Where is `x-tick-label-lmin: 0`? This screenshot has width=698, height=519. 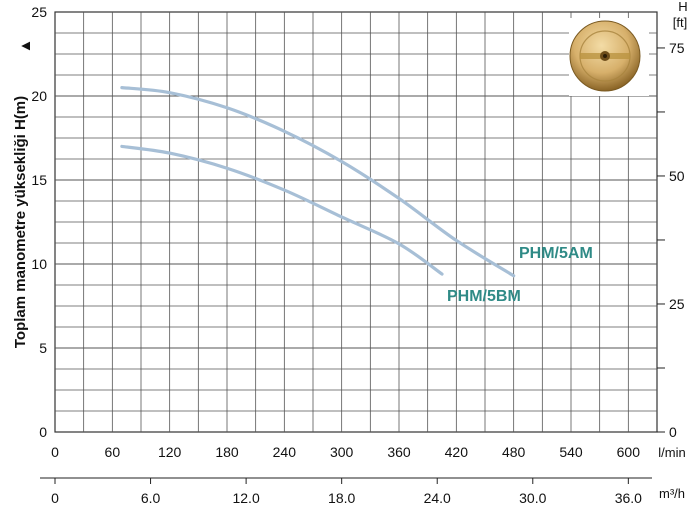 x-tick-label-lmin: 0 is located at coordinates (55, 452).